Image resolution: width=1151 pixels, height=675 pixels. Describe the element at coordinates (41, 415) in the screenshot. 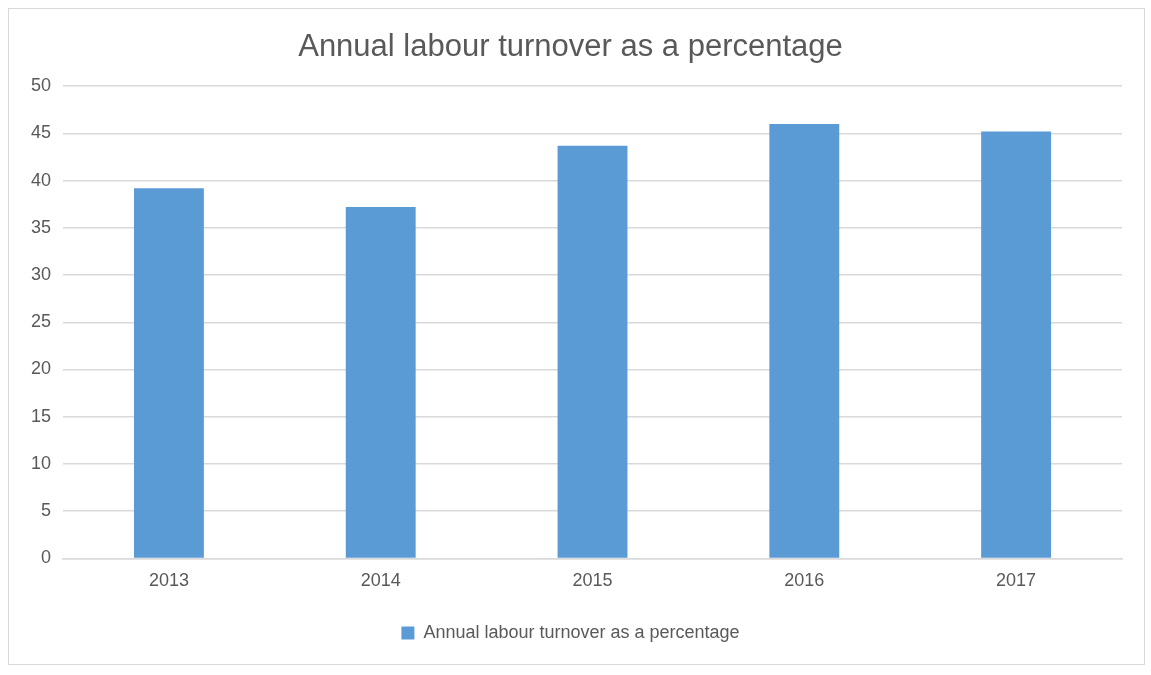

I see `y-tick-label: 15` at that location.